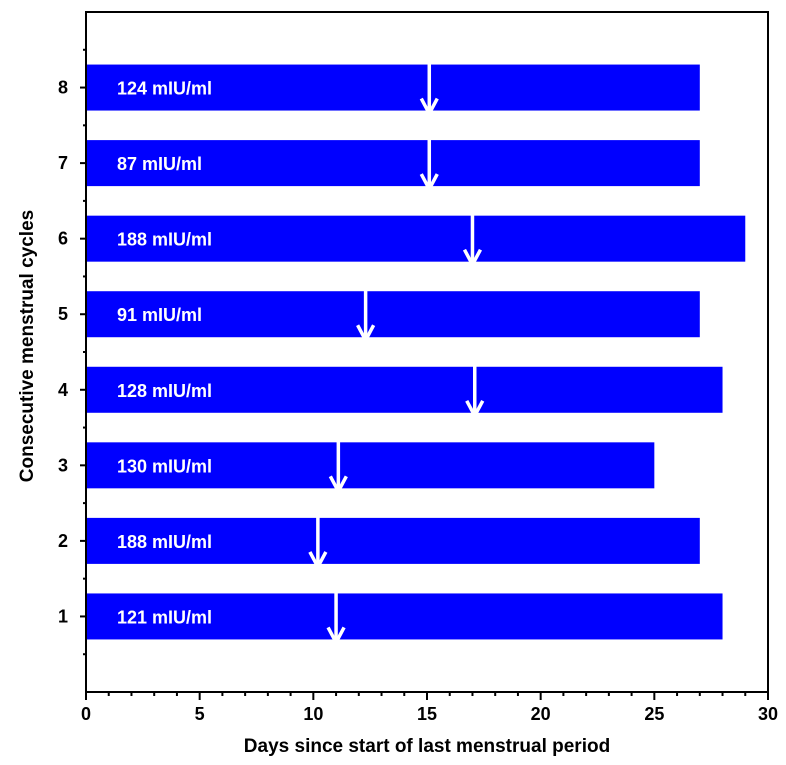  What do you see at coordinates (63, 465) in the screenshot?
I see `y-tick-label: 3` at bounding box center [63, 465].